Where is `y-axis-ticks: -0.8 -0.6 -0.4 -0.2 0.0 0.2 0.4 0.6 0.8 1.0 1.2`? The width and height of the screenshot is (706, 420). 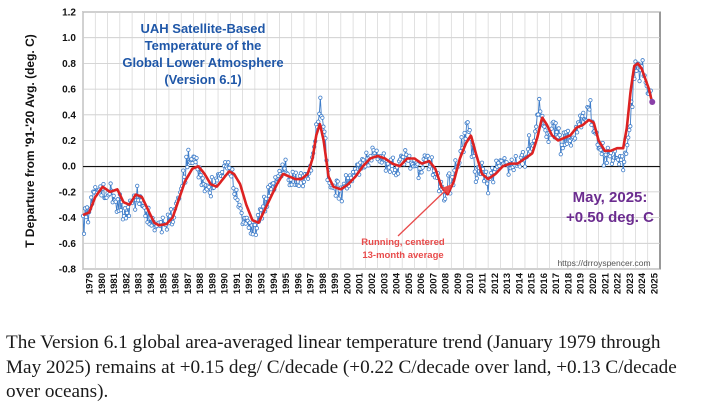
y-axis-ticks: -0.8 -0.6 -0.4 -0.2 0.0 0.2 0.4 0.6 0.8 1.0 1.2 is located at coordinates (68, 142).